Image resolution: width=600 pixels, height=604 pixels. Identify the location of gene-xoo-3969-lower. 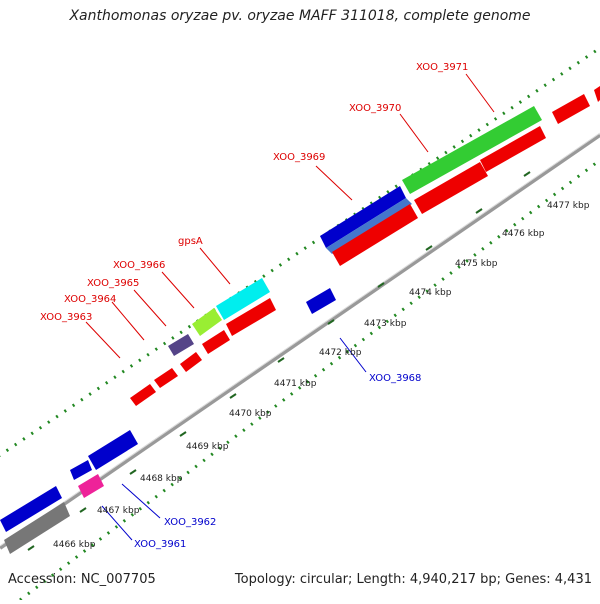
(369, 226).